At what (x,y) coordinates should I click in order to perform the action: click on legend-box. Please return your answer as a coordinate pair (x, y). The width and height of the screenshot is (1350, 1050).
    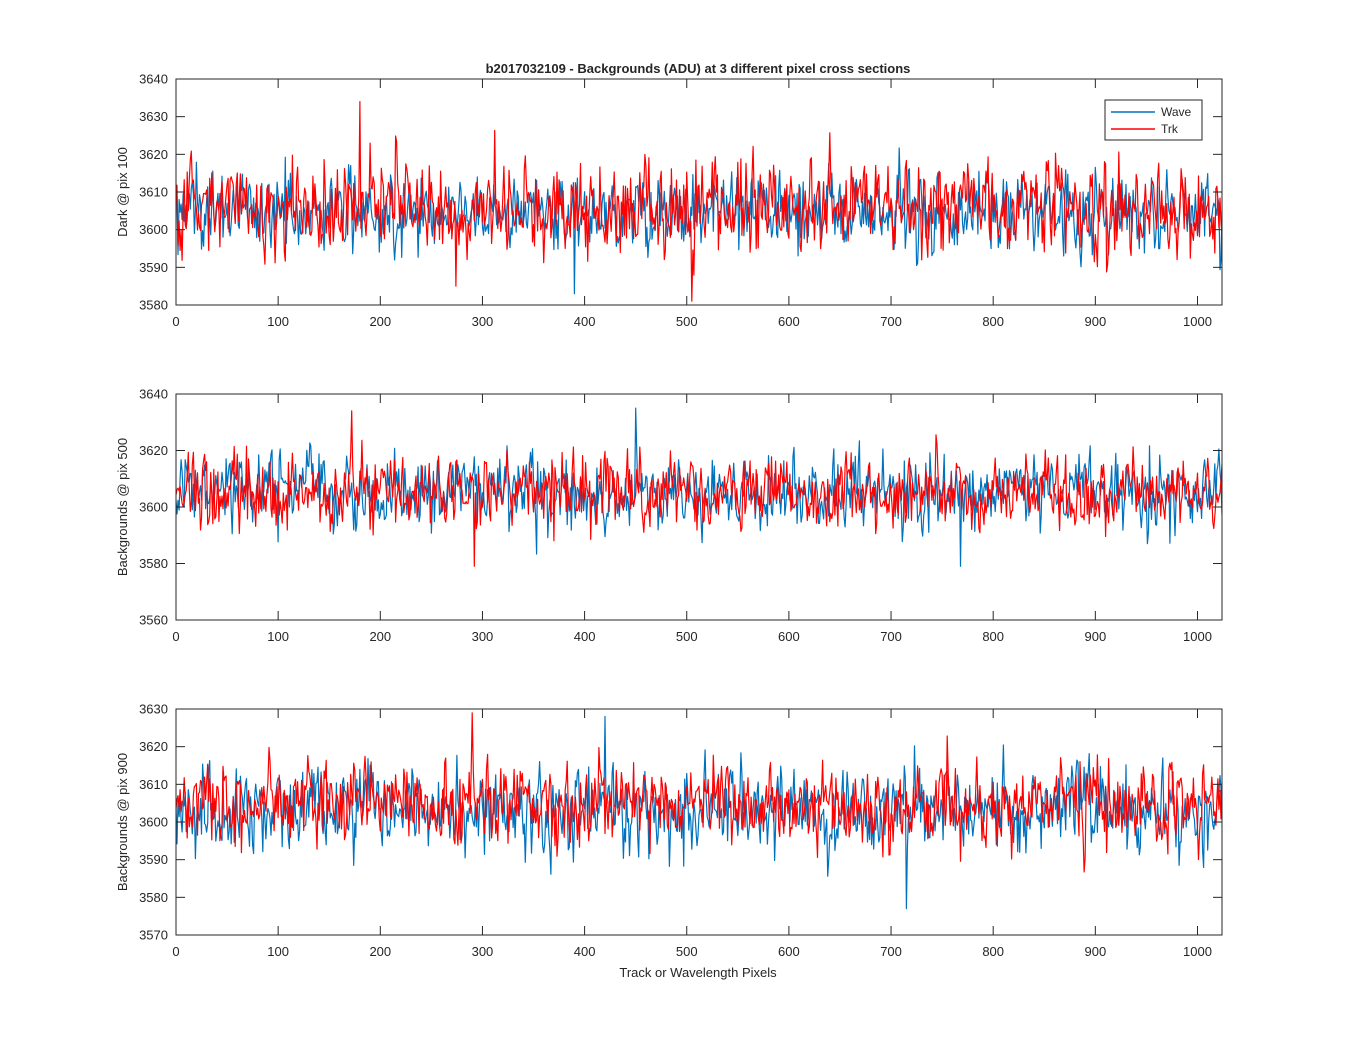
    Looking at the image, I should click on (1153, 120).